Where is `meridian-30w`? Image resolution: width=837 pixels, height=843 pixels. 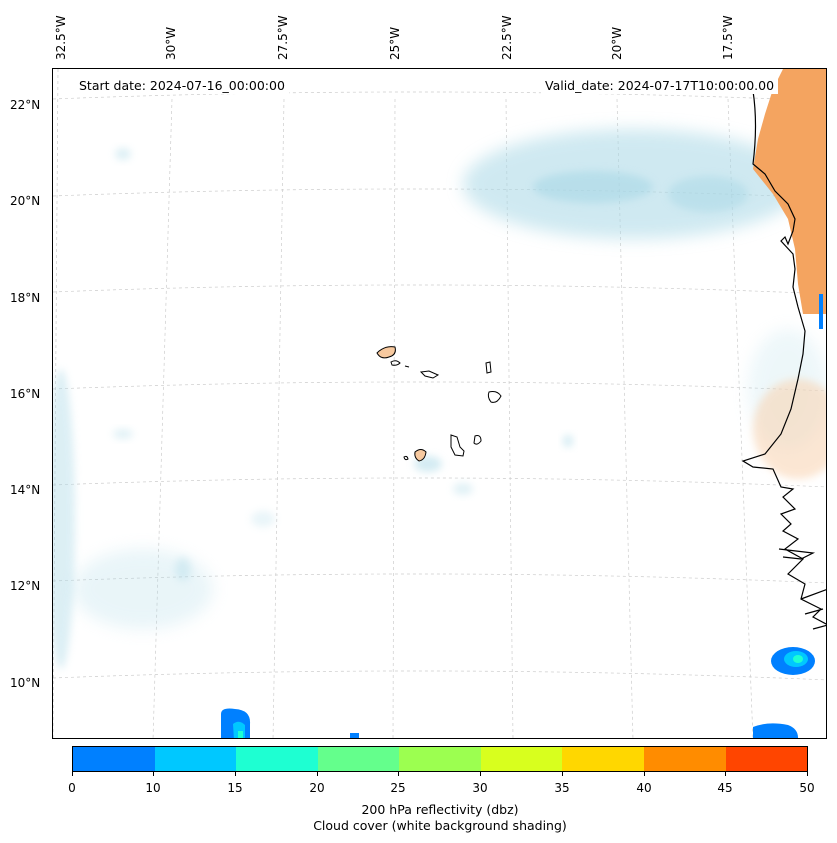 meridian-30w is located at coordinates (162, 418).